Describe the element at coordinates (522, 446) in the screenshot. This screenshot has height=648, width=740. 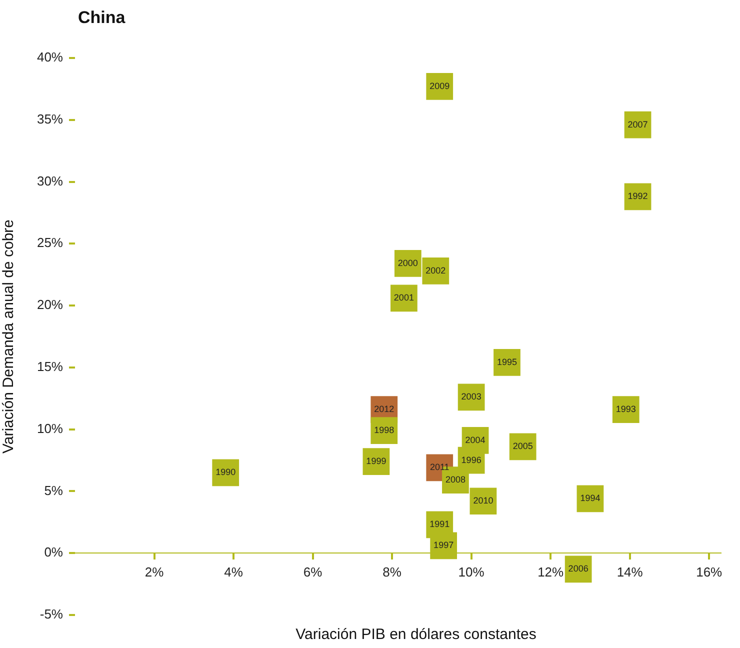
I see `series-label: 2005` at that location.